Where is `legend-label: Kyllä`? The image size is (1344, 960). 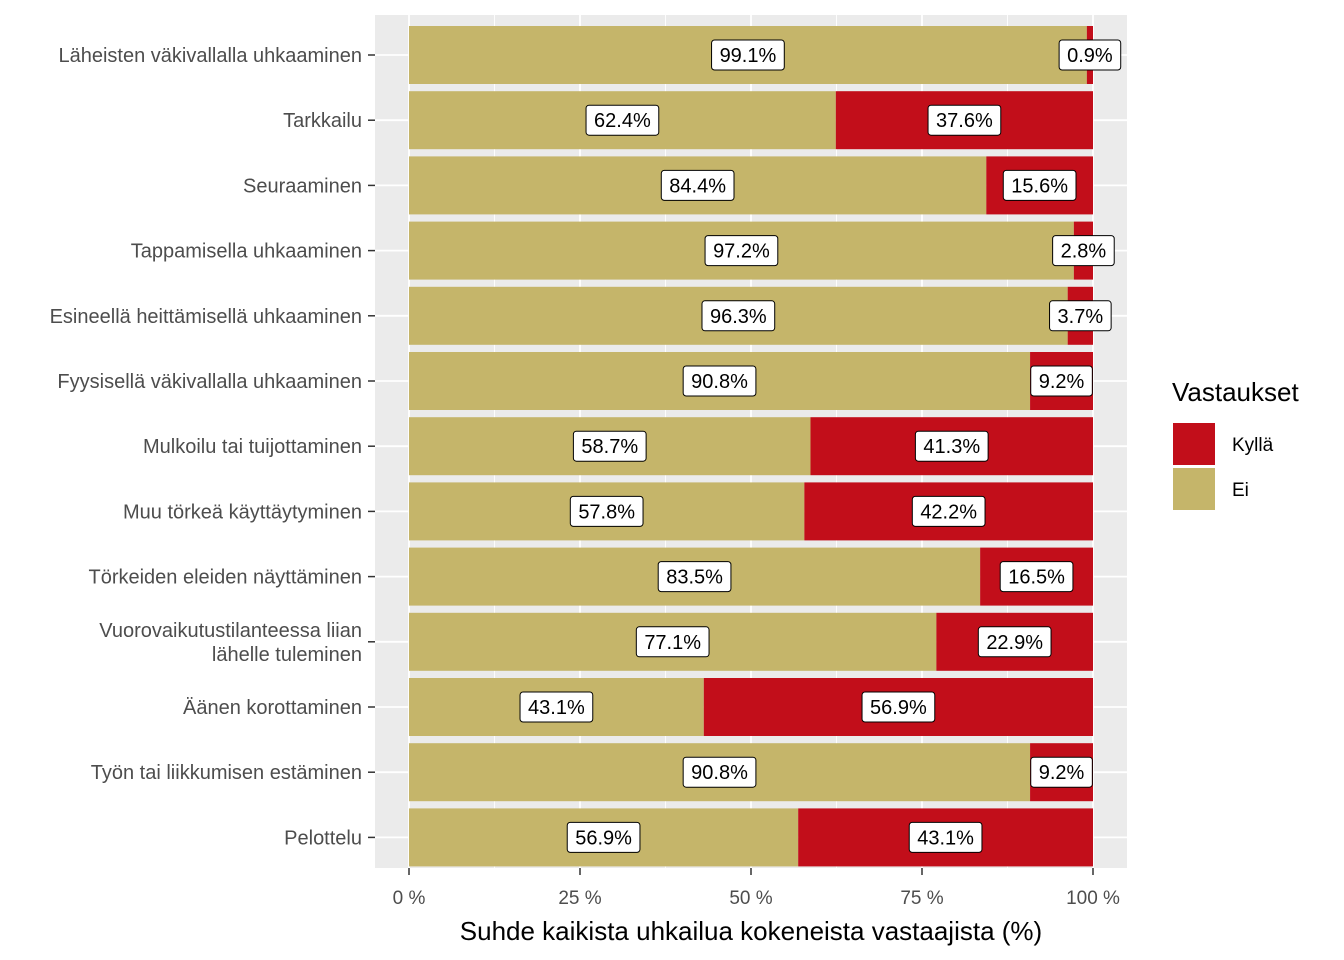 legend-label: Kyllä is located at coordinates (1253, 445).